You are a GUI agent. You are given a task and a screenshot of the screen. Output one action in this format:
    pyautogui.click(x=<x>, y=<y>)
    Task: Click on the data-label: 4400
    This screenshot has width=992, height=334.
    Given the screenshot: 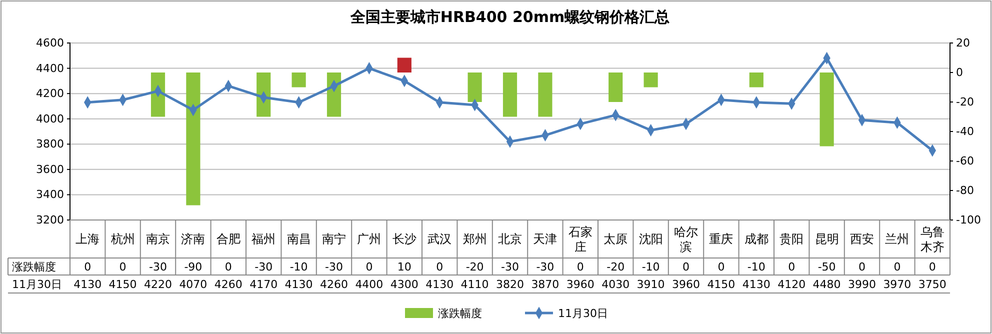 What is the action you would take?
    pyautogui.click(x=369, y=284)
    